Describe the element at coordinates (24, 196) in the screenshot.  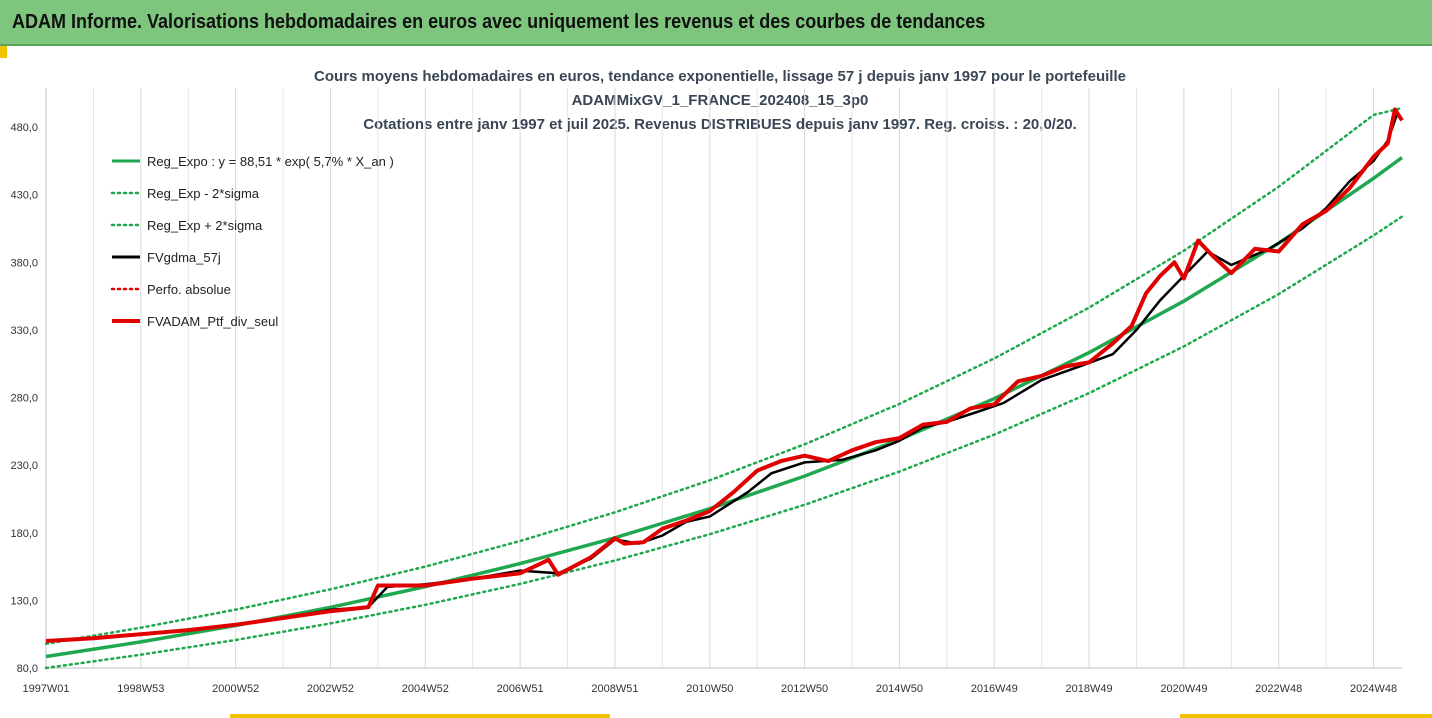
I see `y-tick-label: 430,0` at that location.